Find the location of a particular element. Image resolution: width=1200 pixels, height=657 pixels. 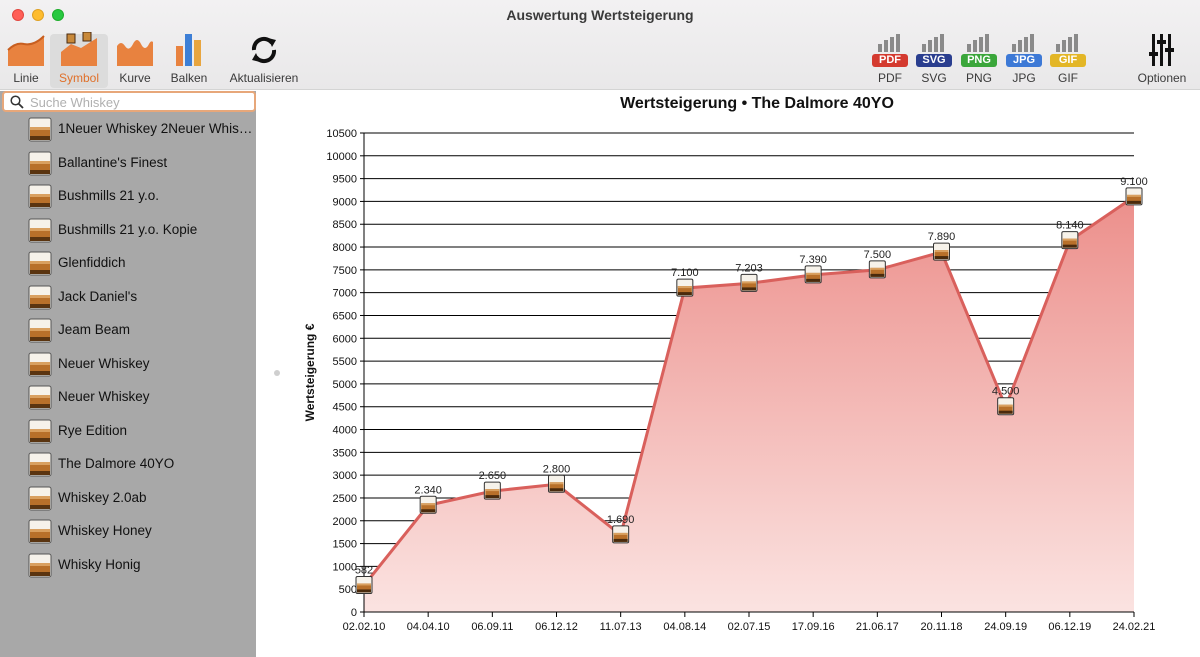

png-badge: PNG is located at coordinates (979, 60).